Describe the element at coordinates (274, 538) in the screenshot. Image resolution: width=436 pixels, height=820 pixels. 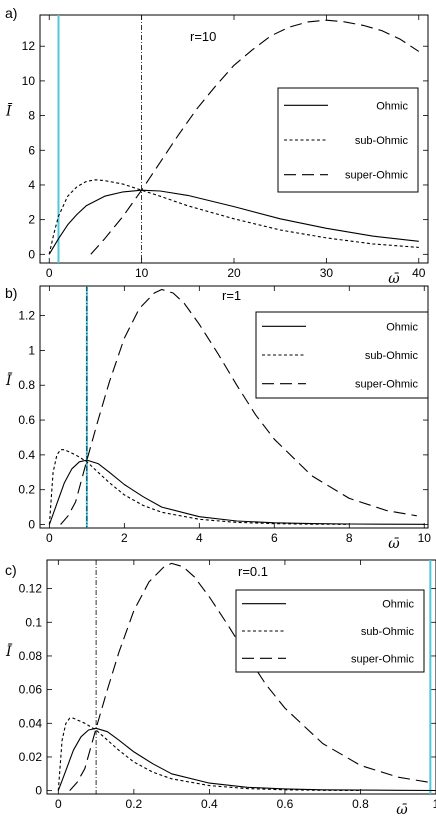
I see `x-tick-label: 6` at that location.